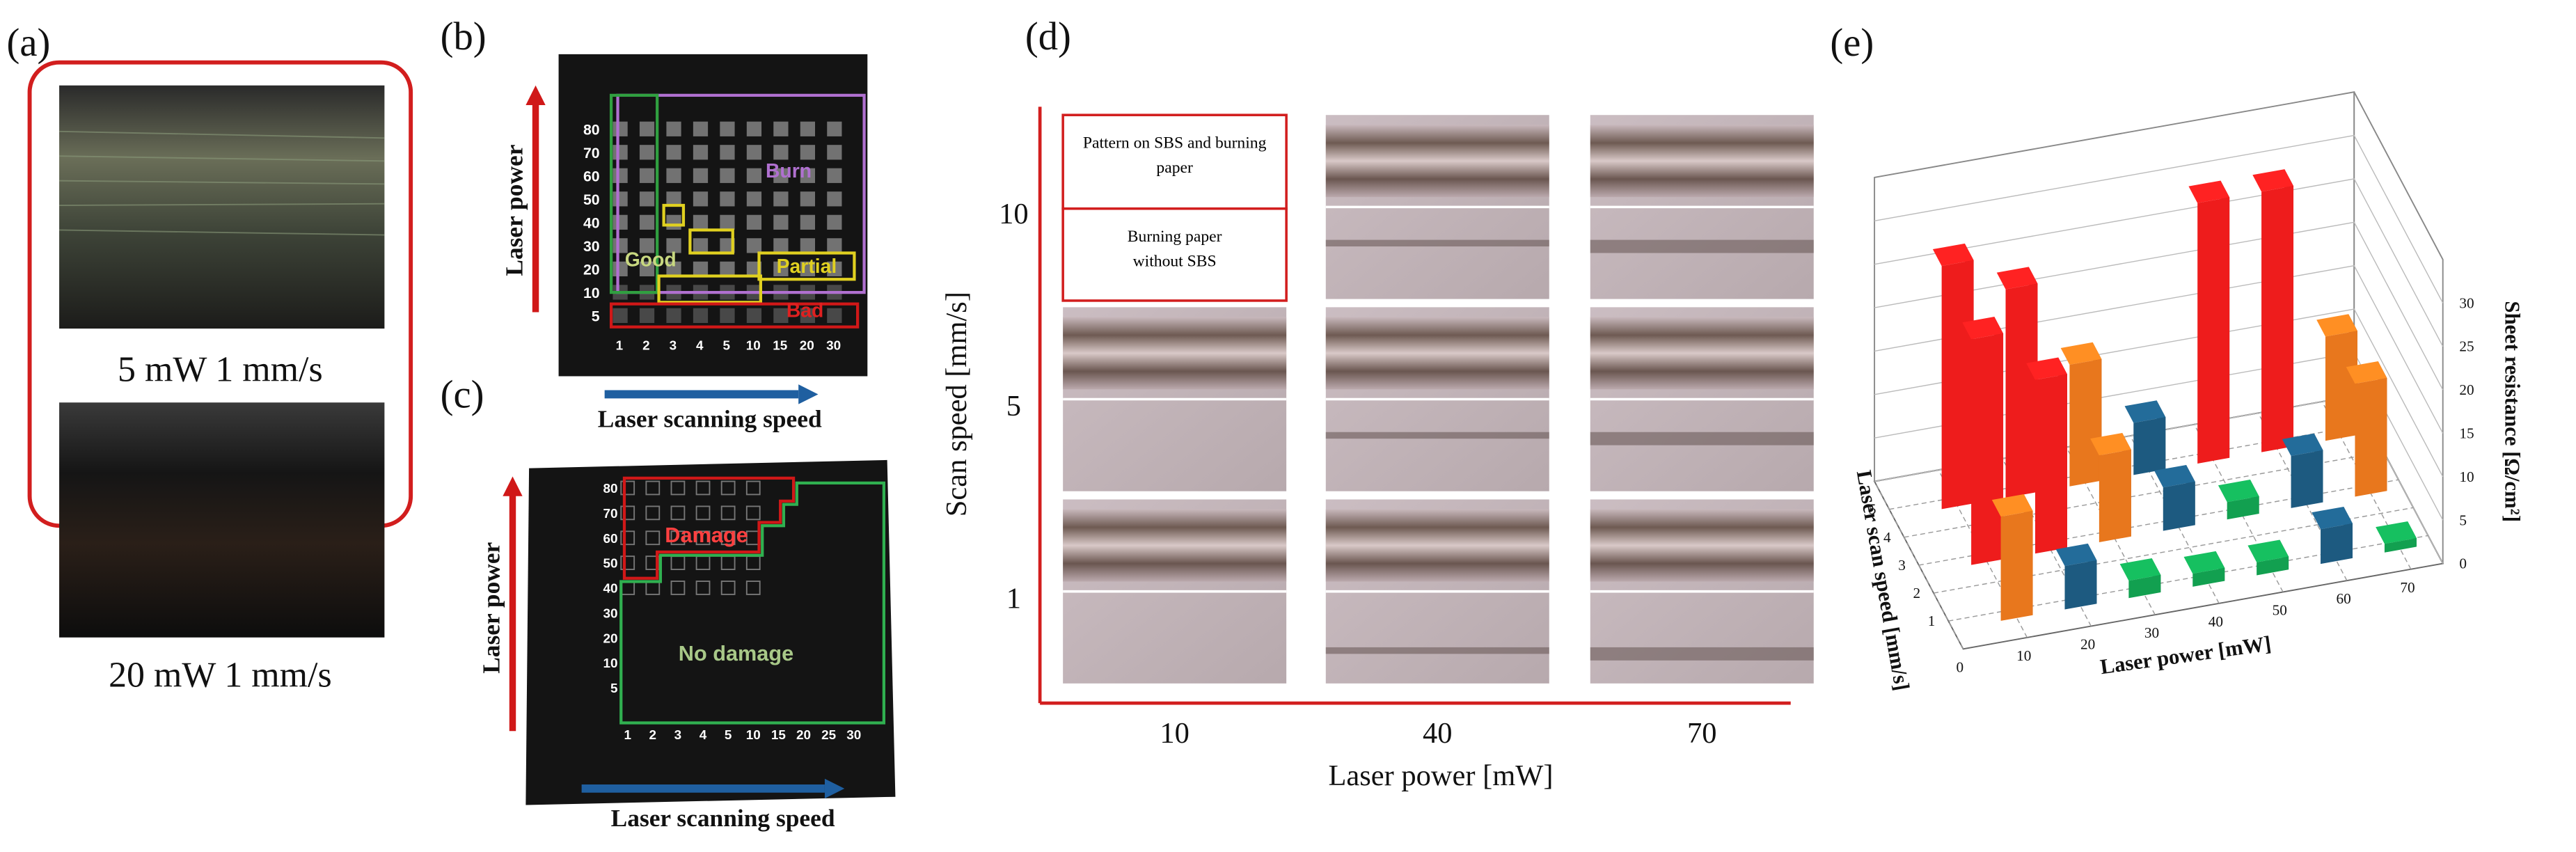  Describe the element at coordinates (2151, 632) in the screenshot. I see `x-tick-label: 30` at that location.